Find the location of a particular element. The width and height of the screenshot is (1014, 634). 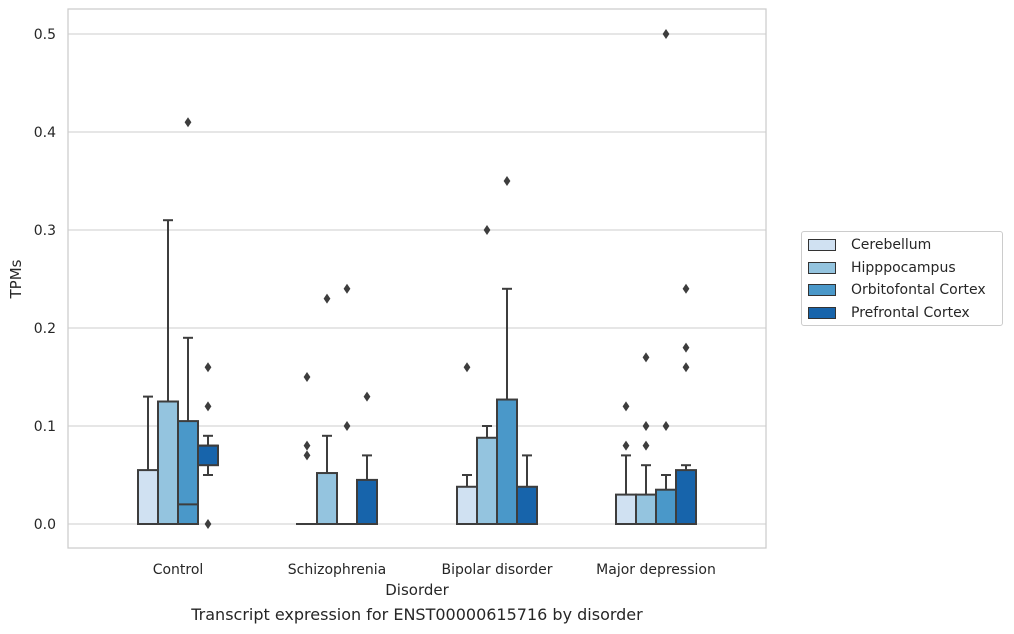

x-tick-label: Control is located at coordinates (178, 570).